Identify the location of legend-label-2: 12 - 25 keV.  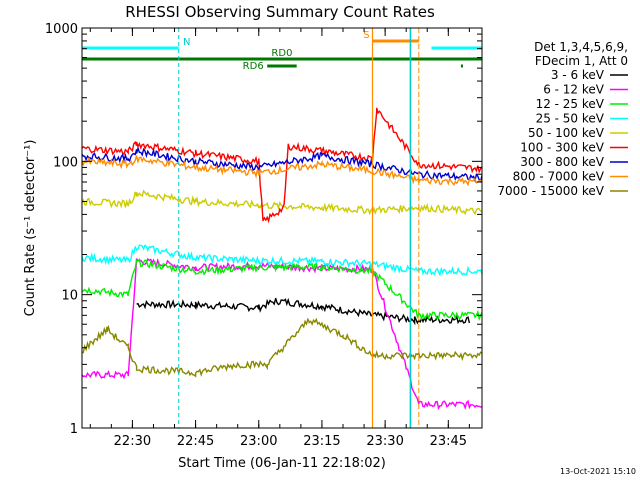
(570, 104).